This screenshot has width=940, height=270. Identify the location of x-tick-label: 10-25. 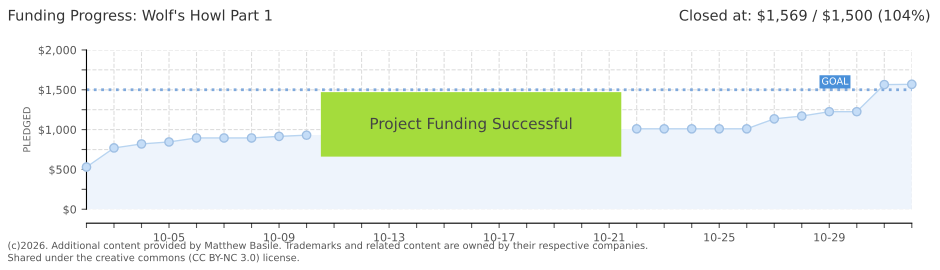
(719, 237).